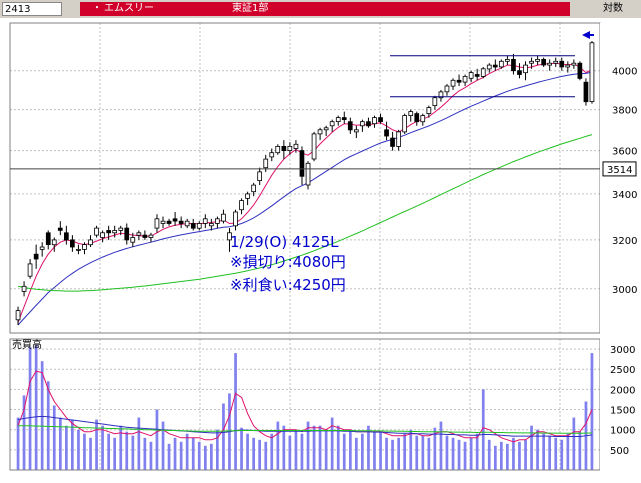  Describe the element at coordinates (624, 290) in the screenshot. I see `price-tick-label: 3000` at that location.